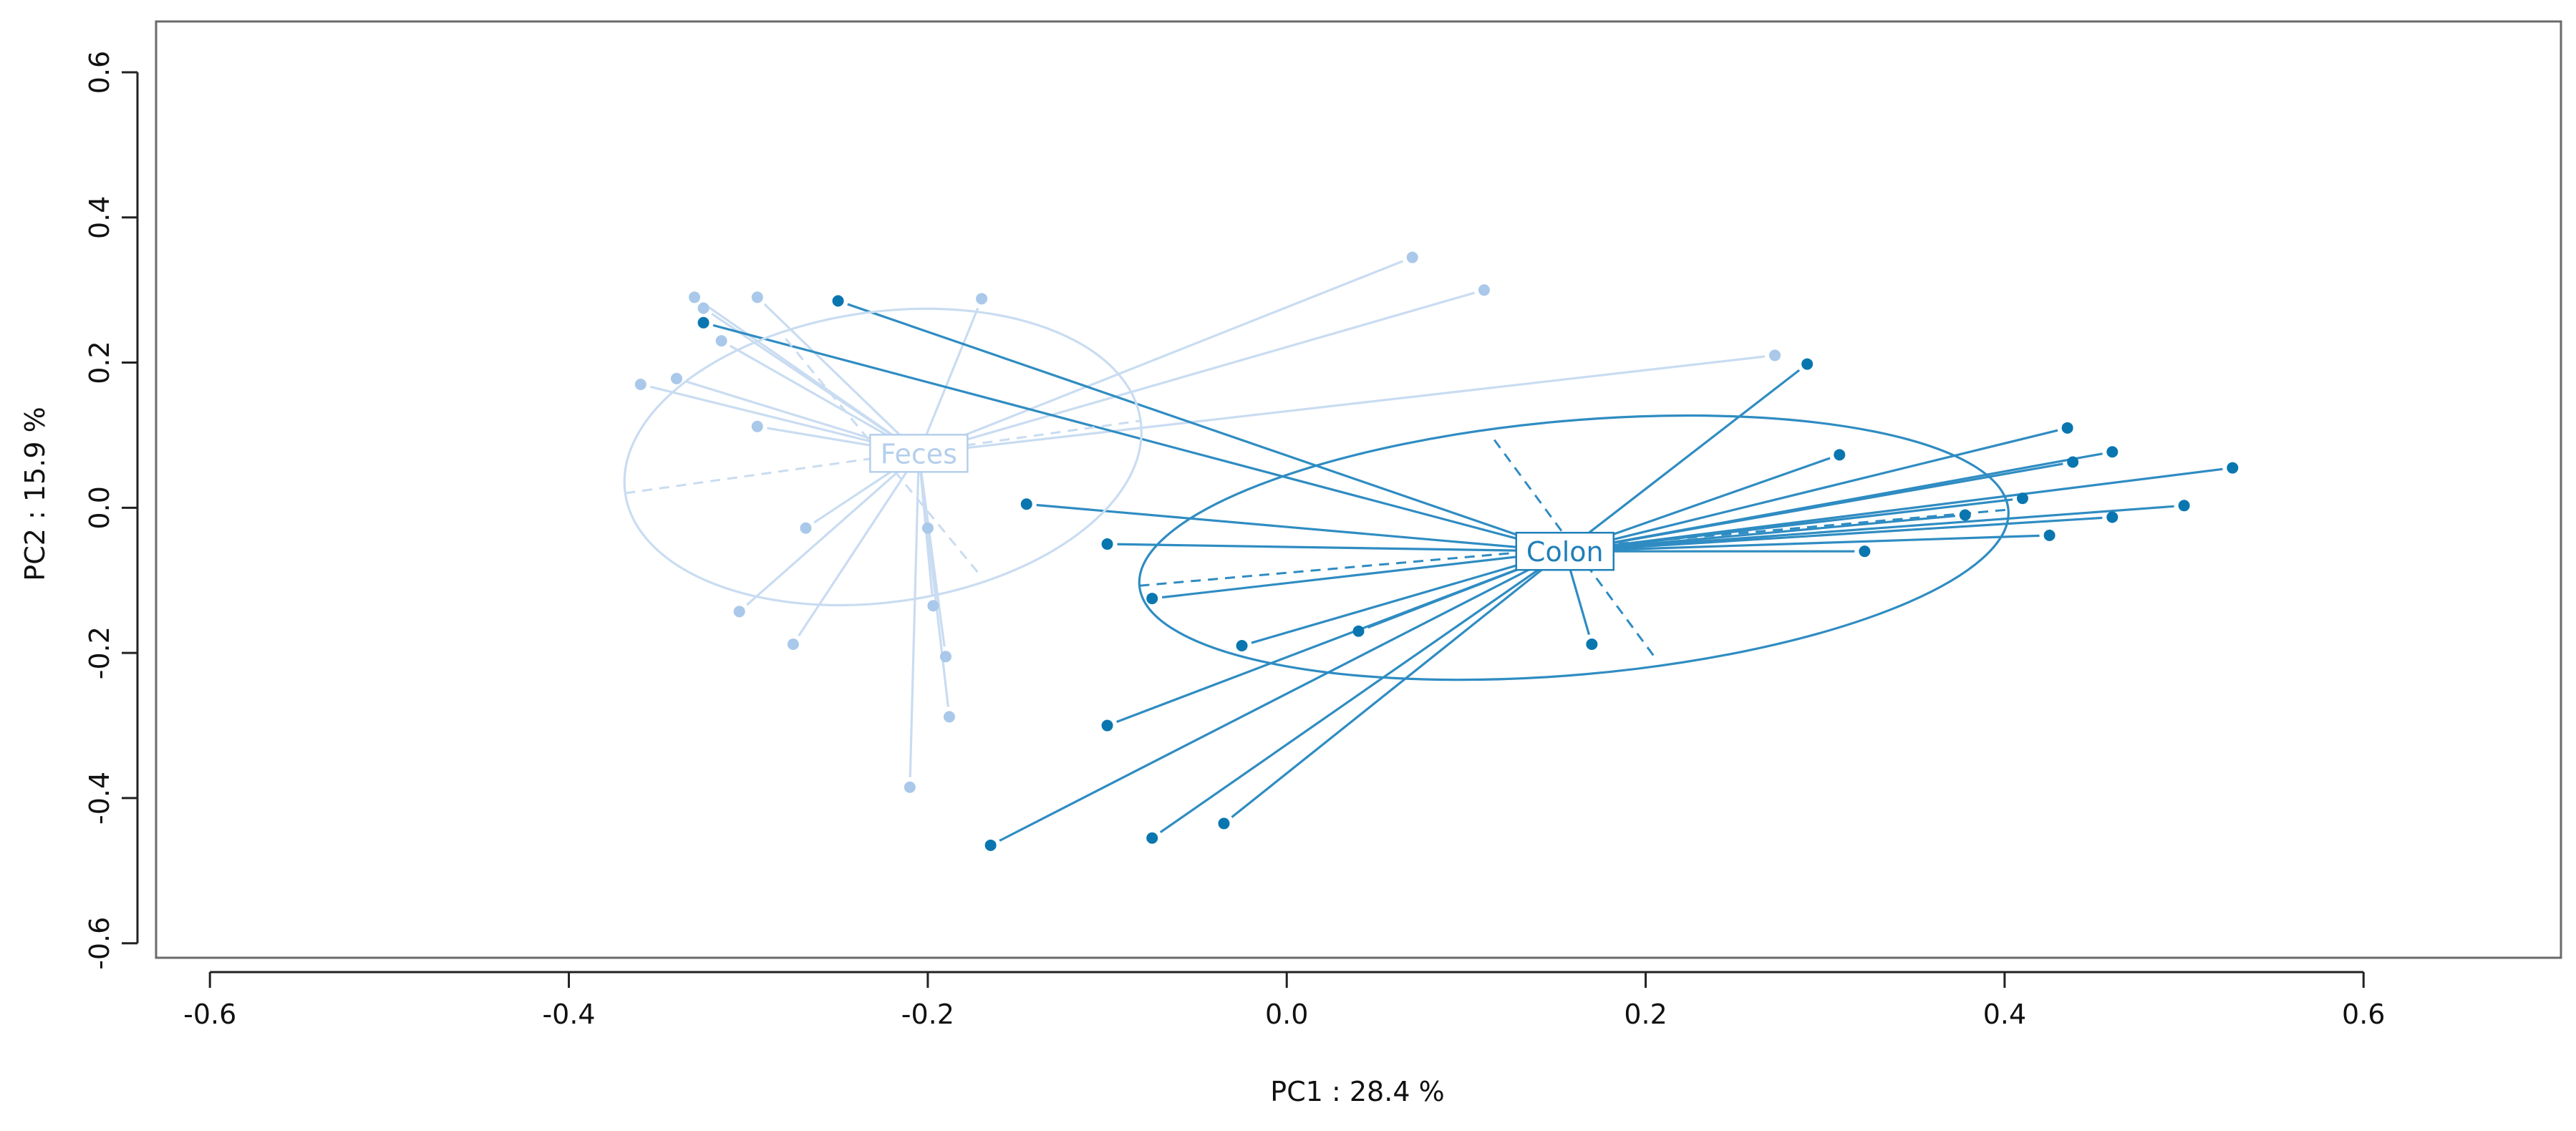 The width and height of the screenshot is (2576, 1131). Describe the element at coordinates (35, 494) in the screenshot. I see `y-axis-title: PC2 : 15.9 %` at that location.